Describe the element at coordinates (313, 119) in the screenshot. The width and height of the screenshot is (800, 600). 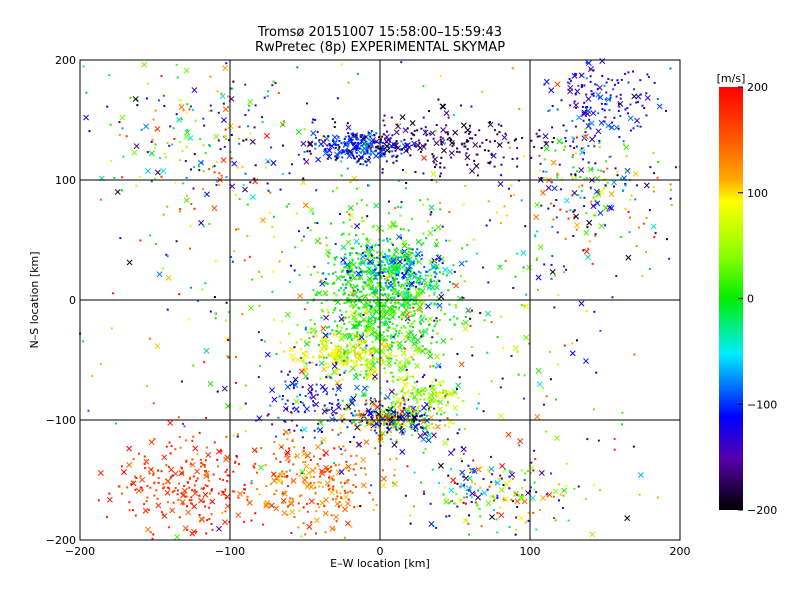
I see `point-dot-2085` at that location.